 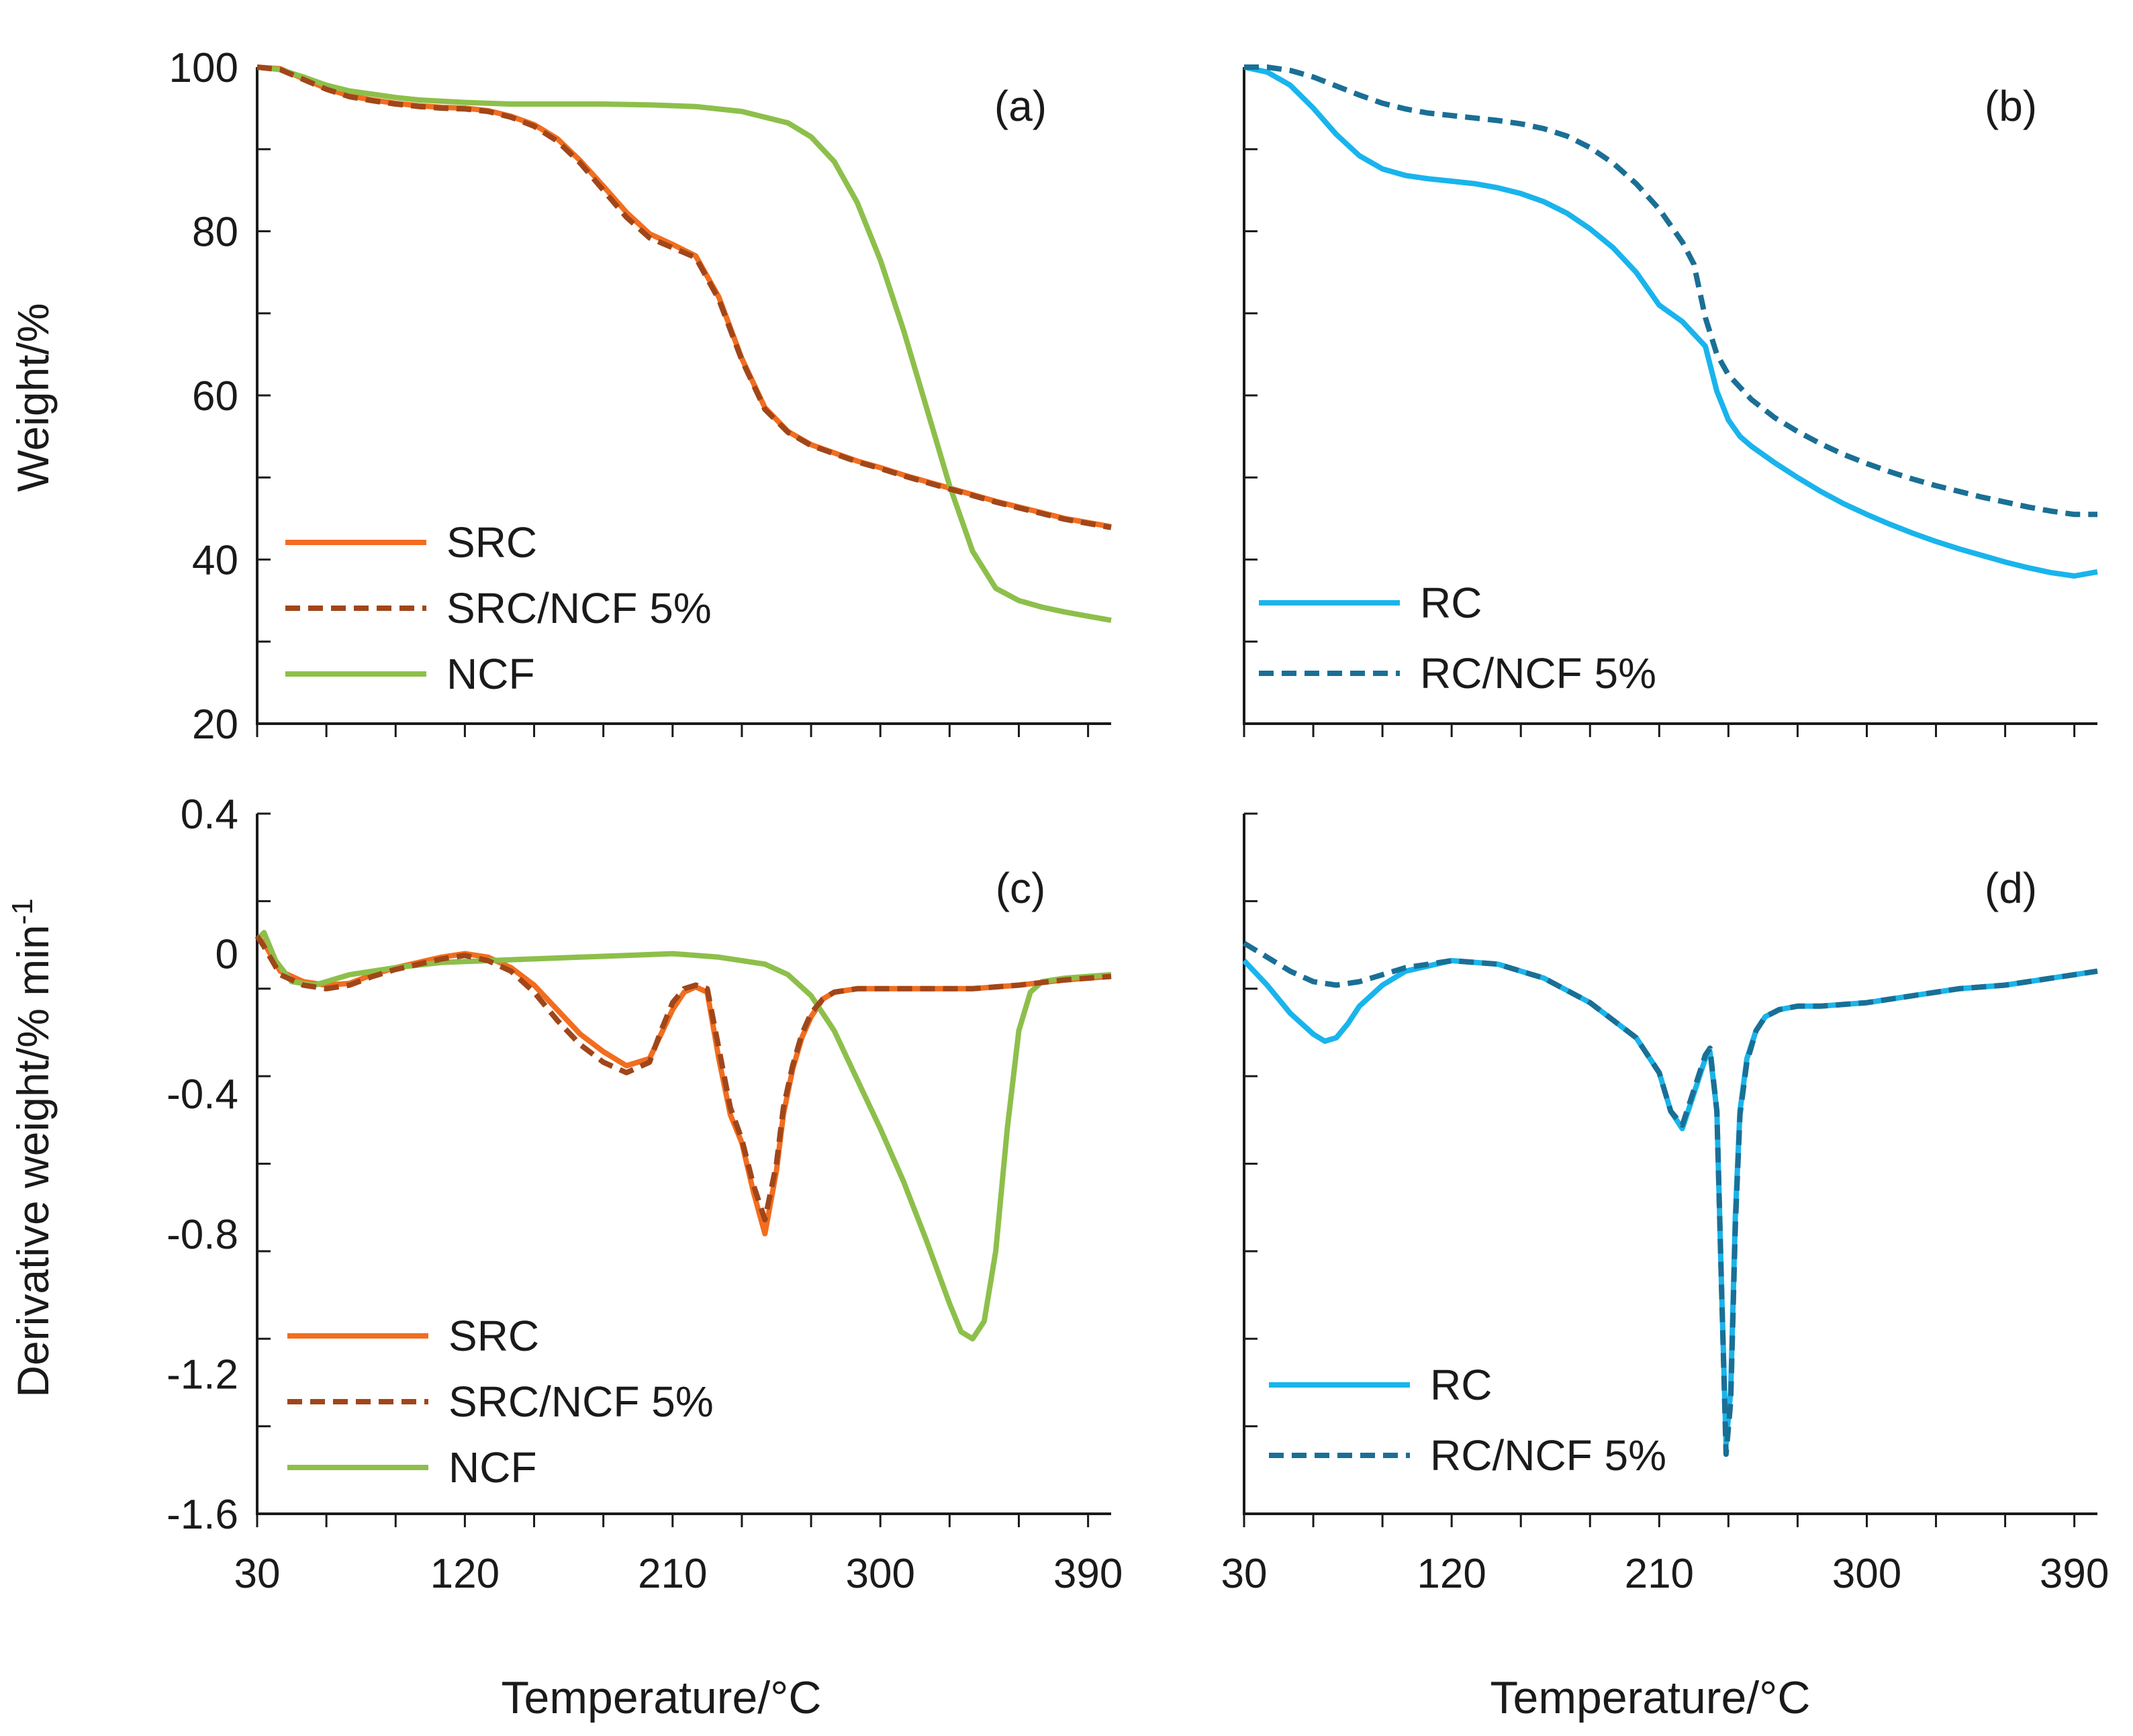 I want to click on series-line-rc, so click(x=1670, y=321).